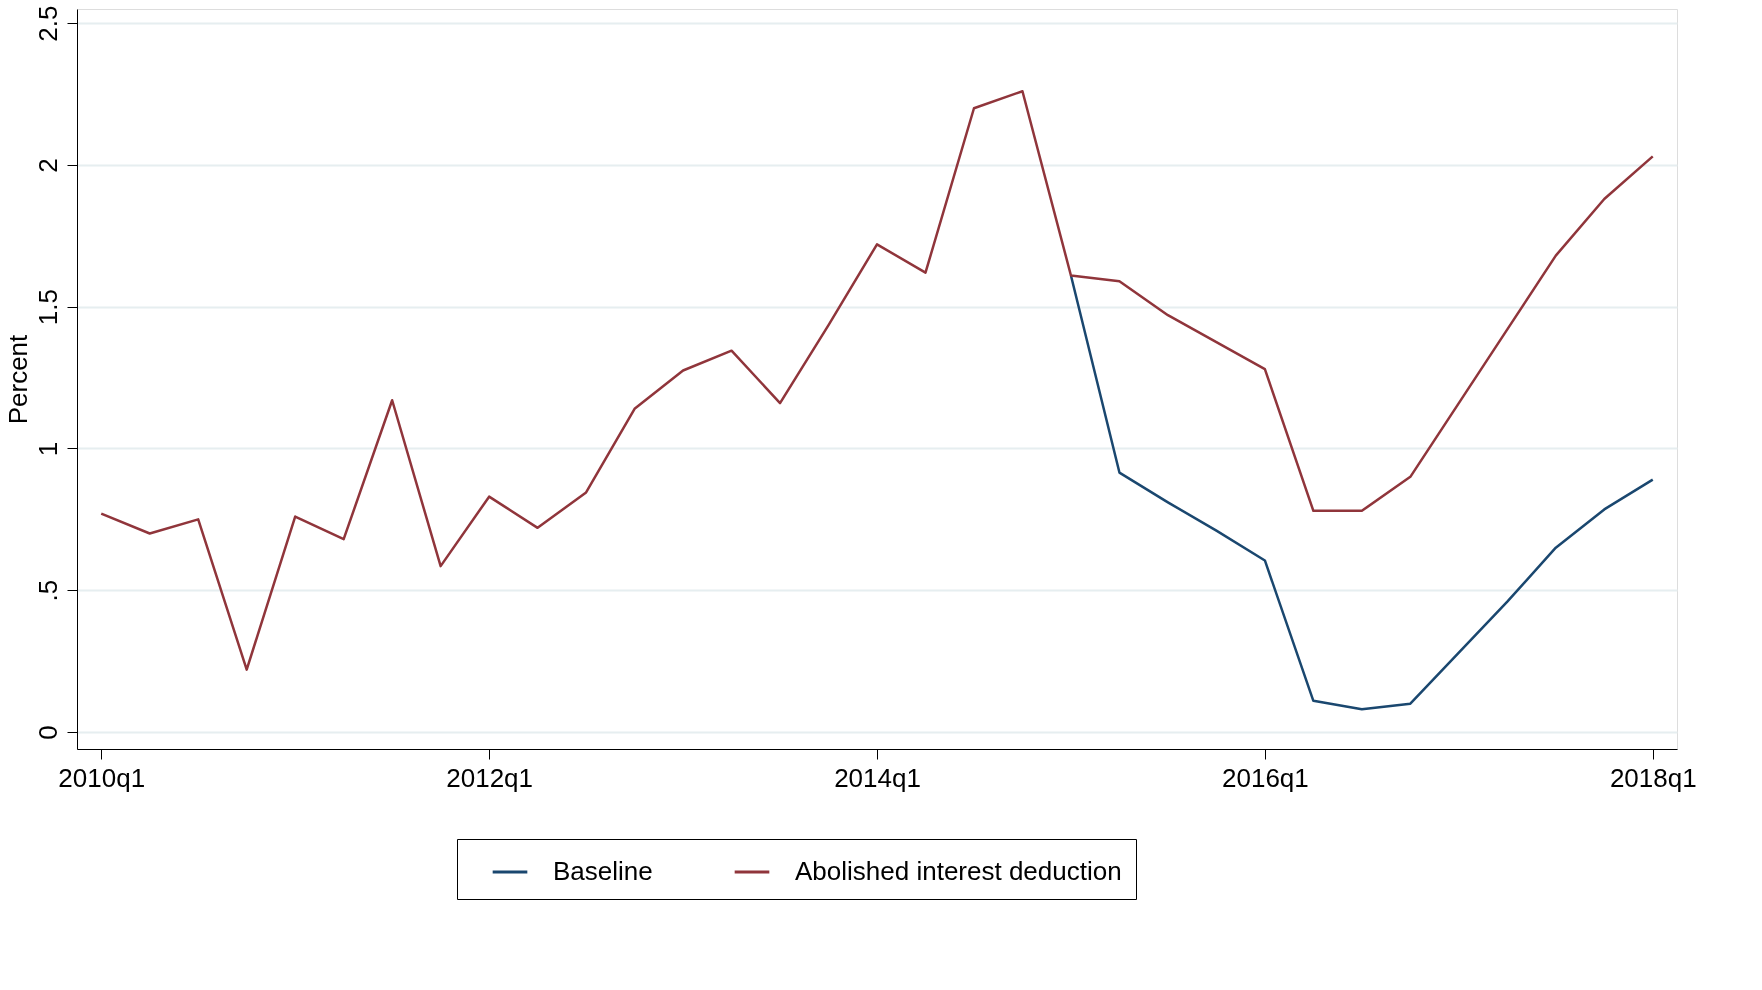 The height and width of the screenshot is (990, 1762). What do you see at coordinates (958, 871) in the screenshot?
I see `legend-label: Abolished interest deduction` at bounding box center [958, 871].